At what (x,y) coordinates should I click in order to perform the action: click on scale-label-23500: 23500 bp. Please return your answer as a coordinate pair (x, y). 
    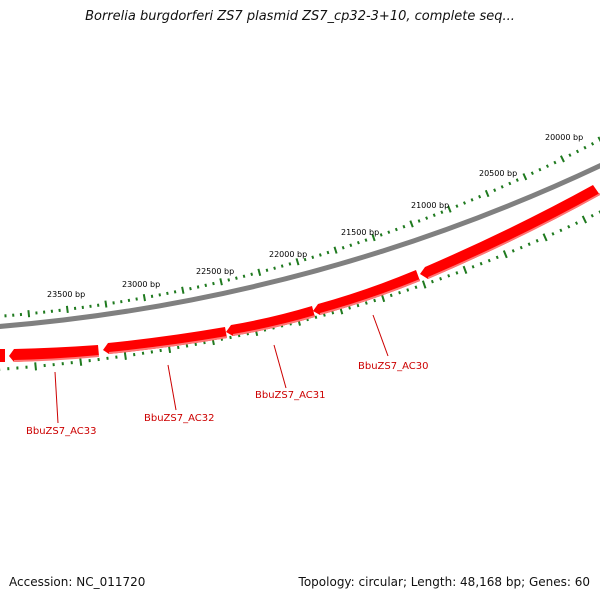
    Looking at the image, I should click on (66, 294).